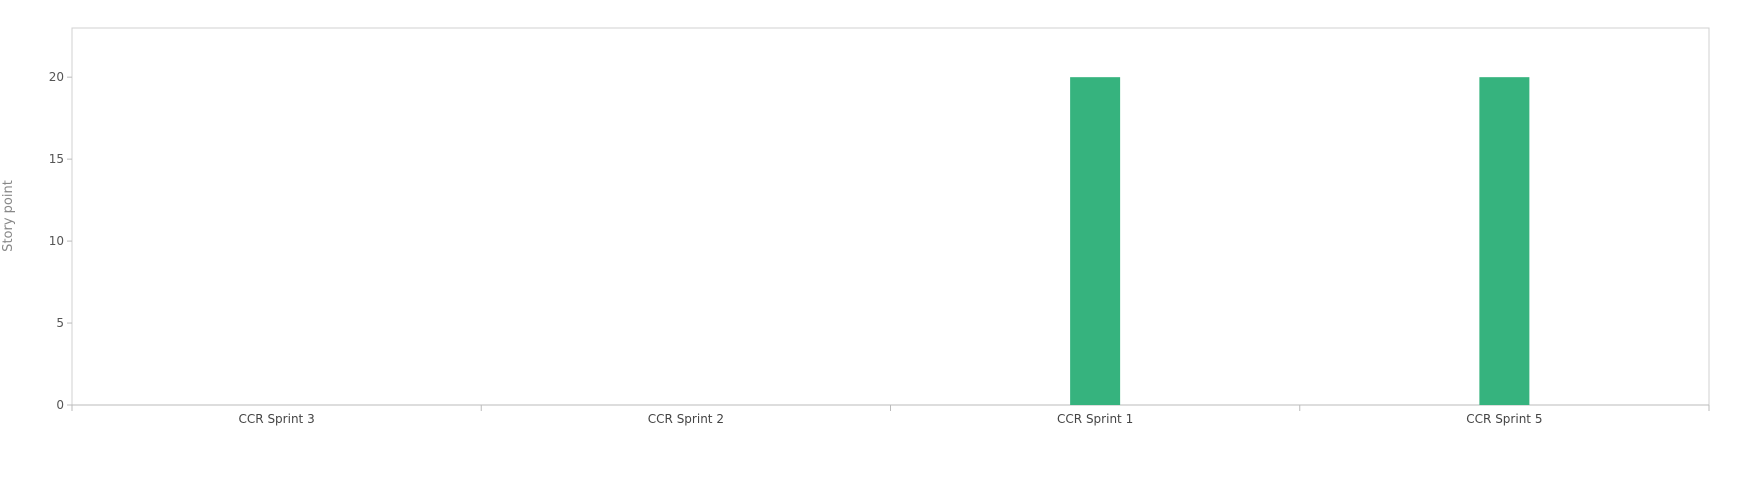 This screenshot has height=504, width=1745. I want to click on x-tick-label: CCR Sprint 2, so click(686, 419).